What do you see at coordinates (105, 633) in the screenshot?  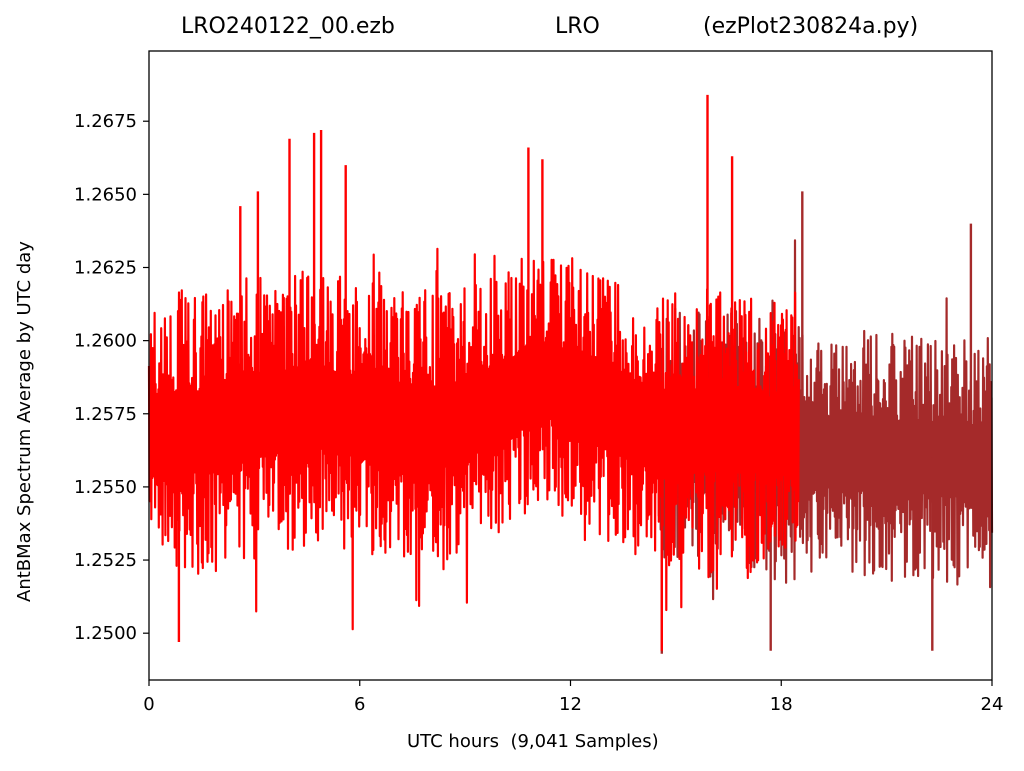 I see `y-tick-label: 1.2500` at bounding box center [105, 633].